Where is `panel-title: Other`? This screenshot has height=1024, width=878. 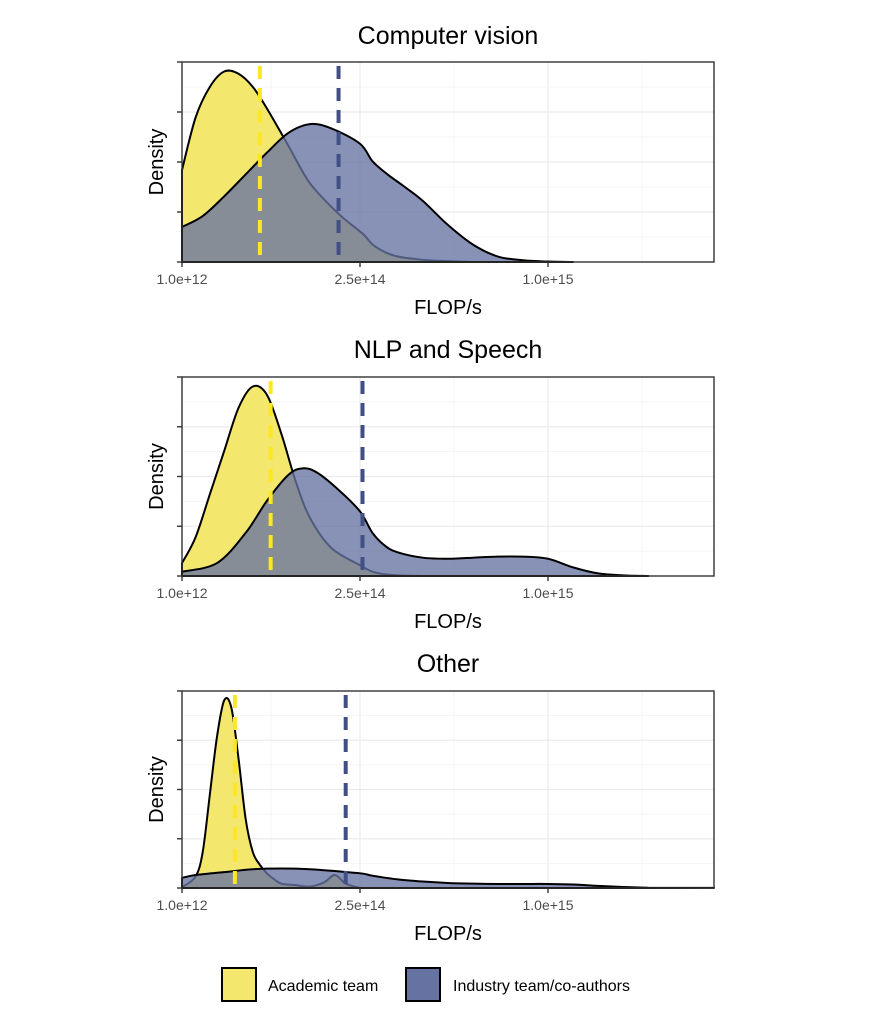 panel-title: Other is located at coordinates (448, 664).